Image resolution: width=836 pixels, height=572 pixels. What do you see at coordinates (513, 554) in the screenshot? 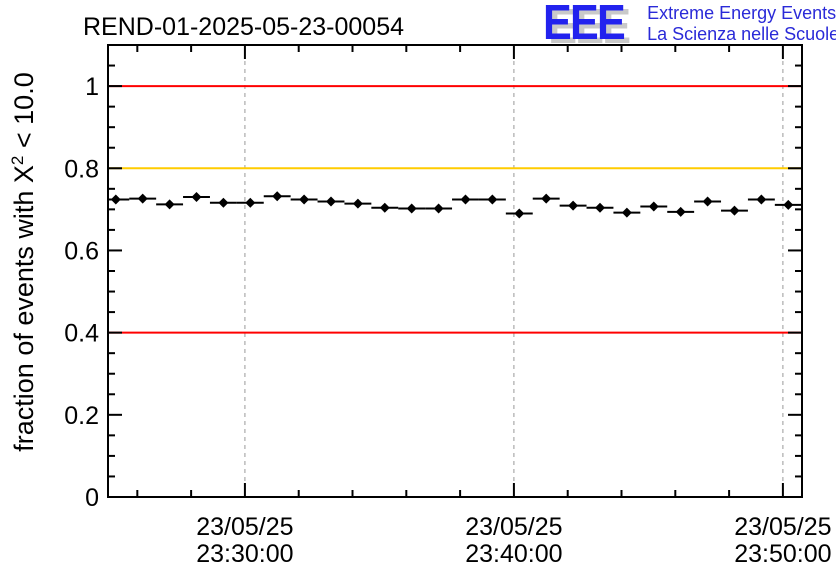
I see `x-tick-label-time: 23:40:00` at bounding box center [513, 554].